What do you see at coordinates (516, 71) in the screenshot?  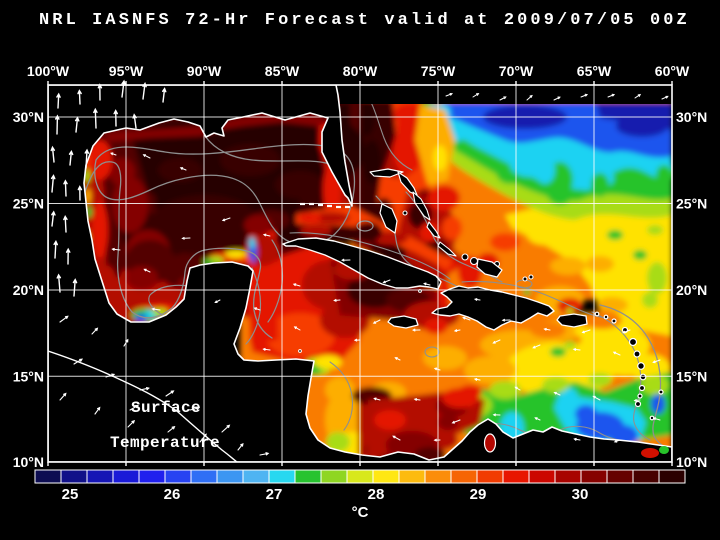 I see `svg-text: 70°W` at bounding box center [516, 71].